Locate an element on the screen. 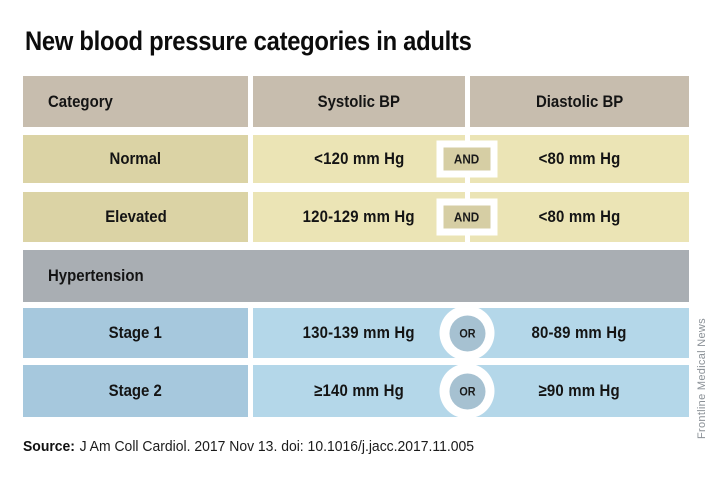  header-category: Category is located at coordinates (135, 101).